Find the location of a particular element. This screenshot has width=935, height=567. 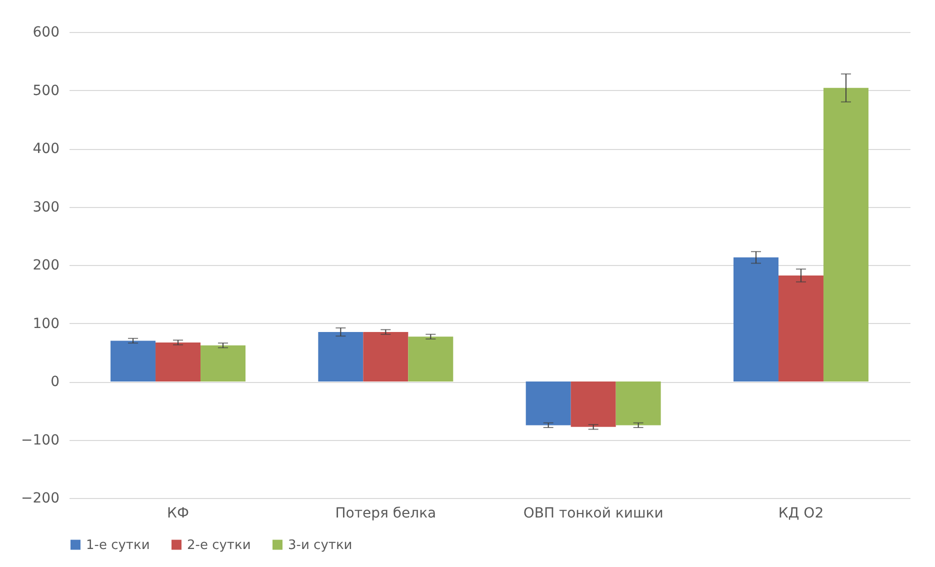

y-tick-label: 100 is located at coordinates (46, 324).